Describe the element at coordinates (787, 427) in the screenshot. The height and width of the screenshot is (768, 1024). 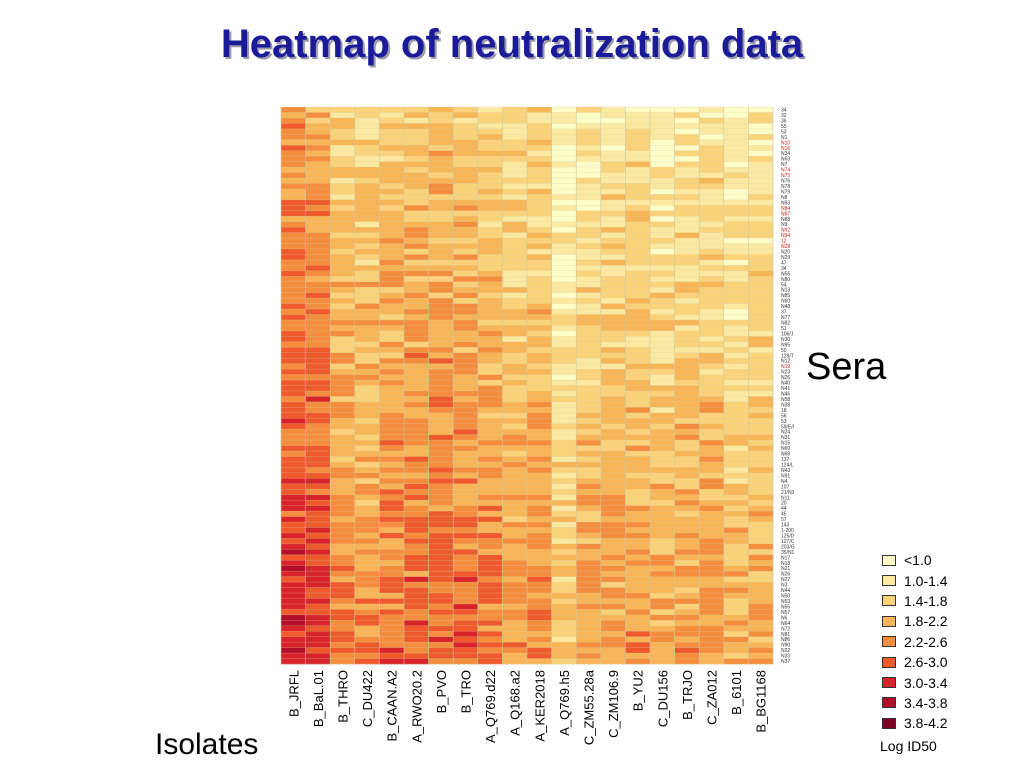
I see `row-label: 59/E/I` at that location.